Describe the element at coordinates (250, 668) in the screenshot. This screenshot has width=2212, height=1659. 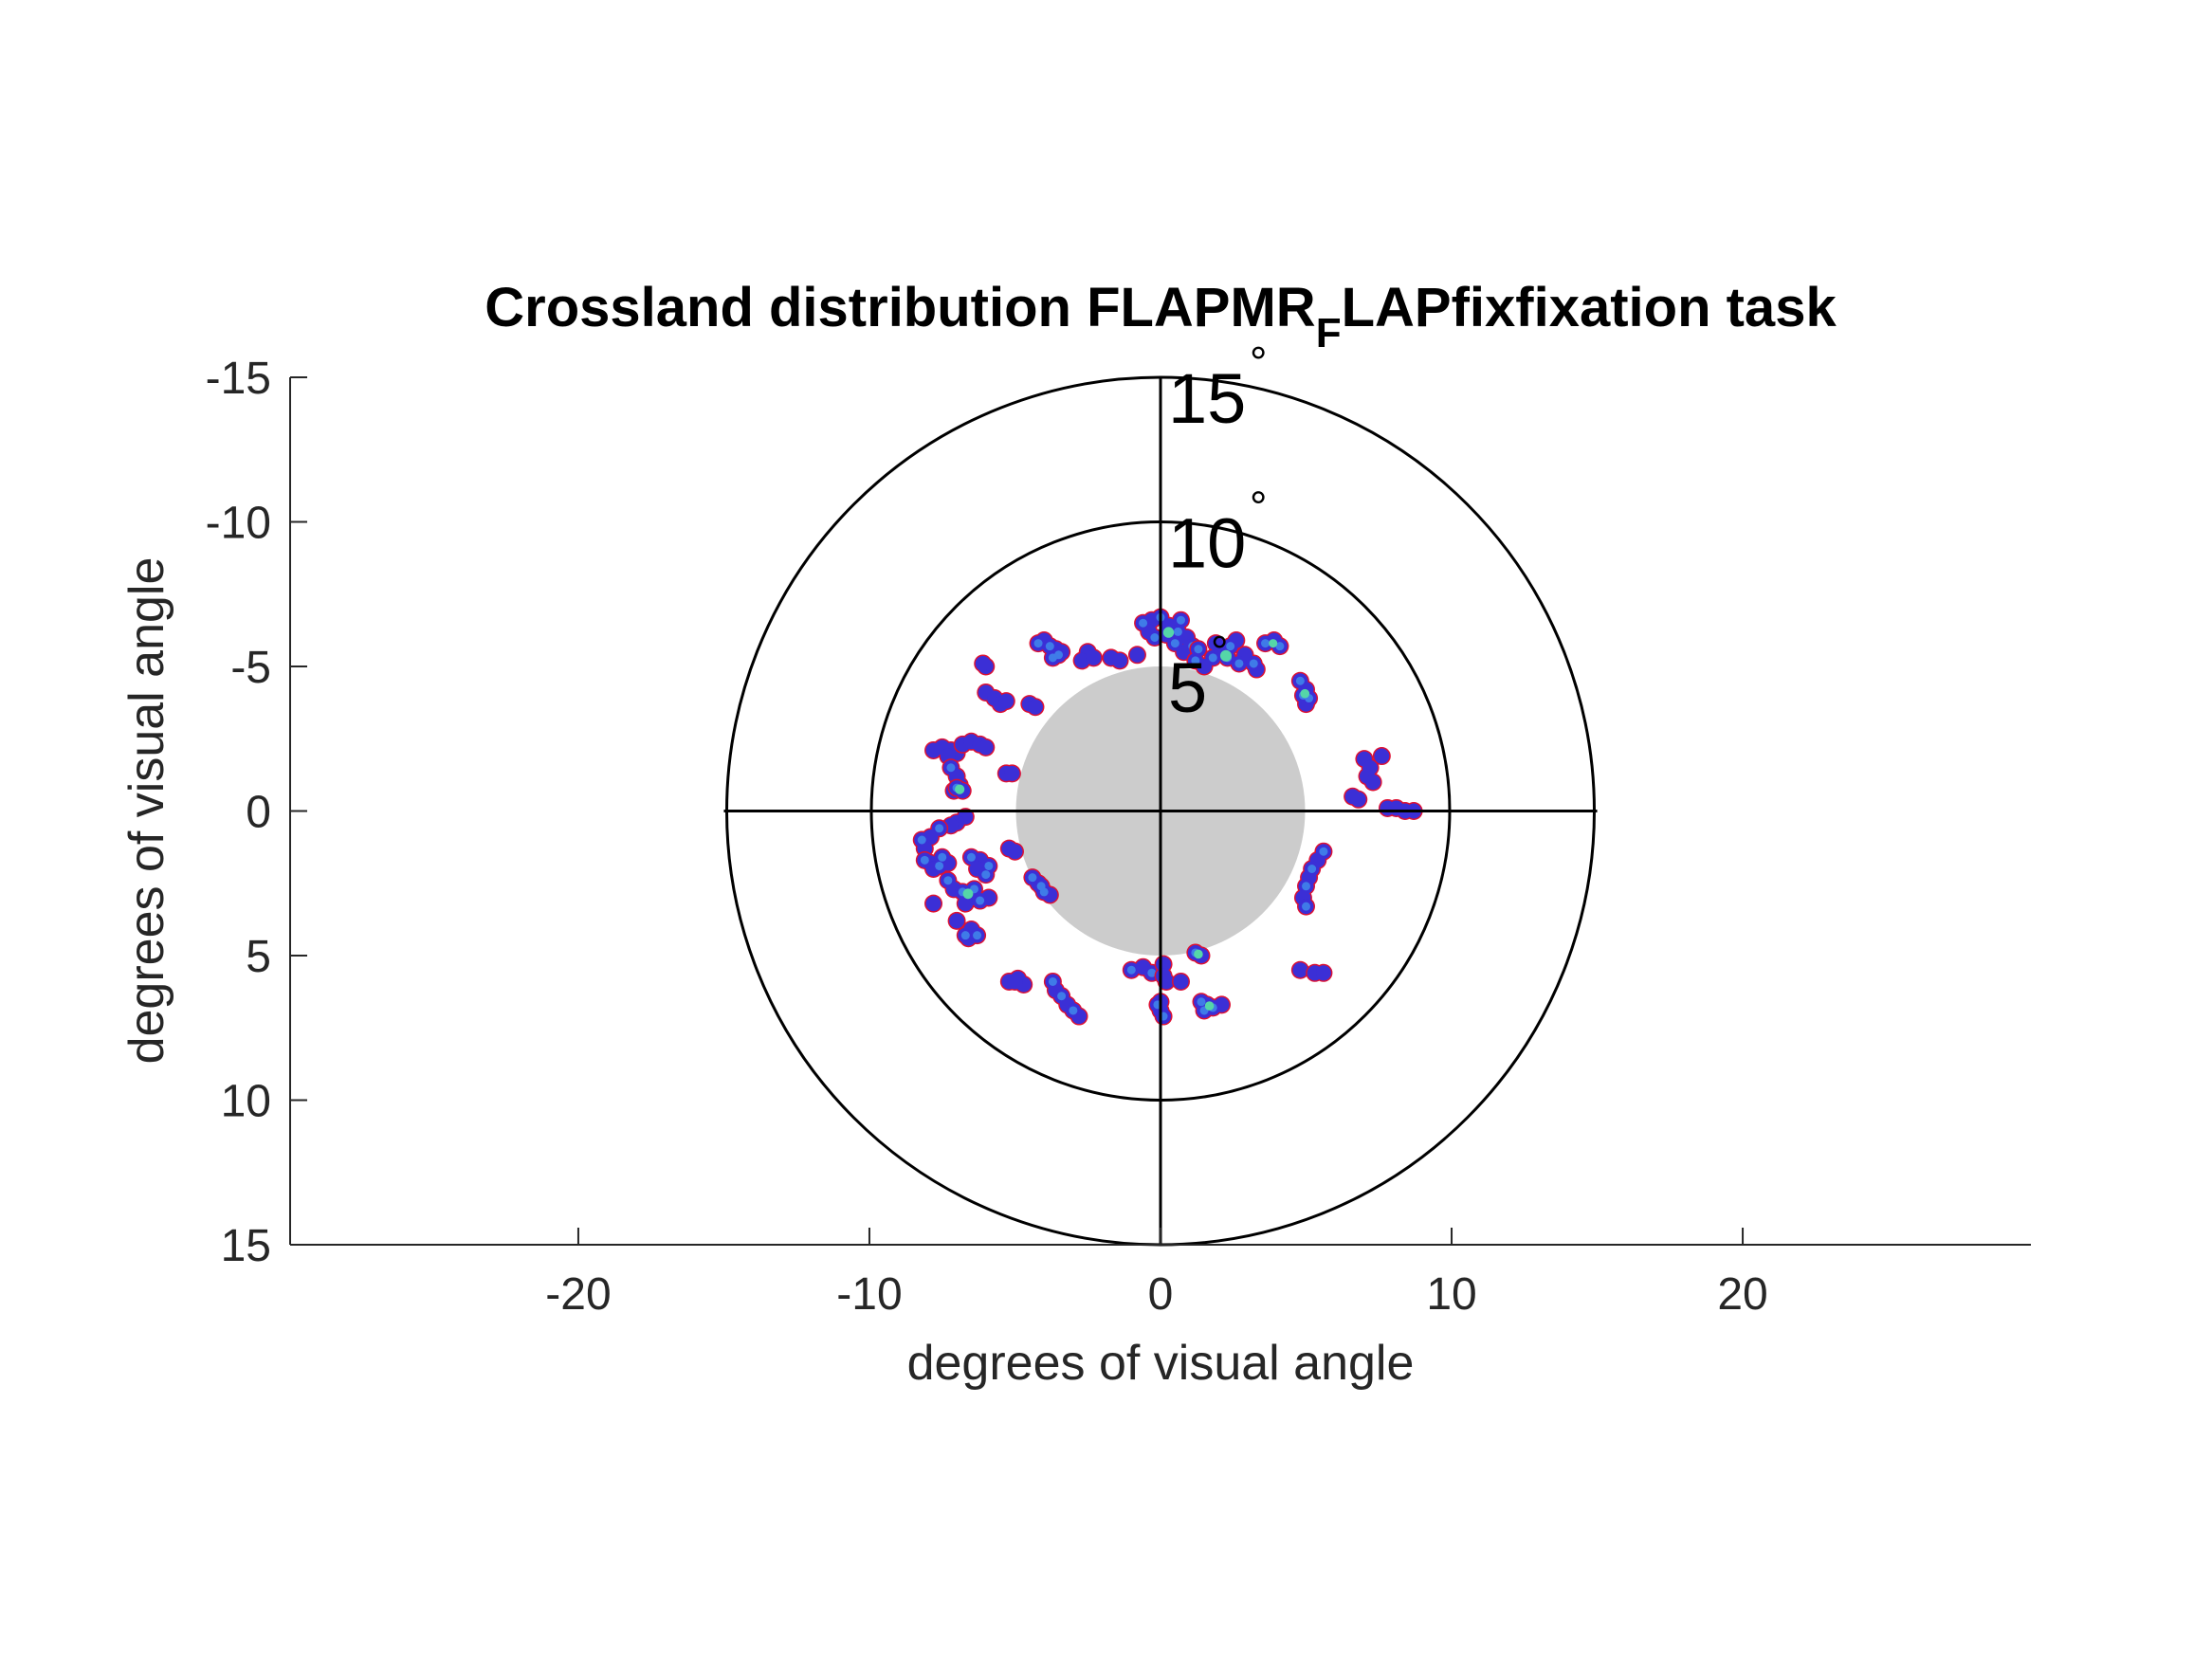
I see `y-tick-label: -5` at that location.